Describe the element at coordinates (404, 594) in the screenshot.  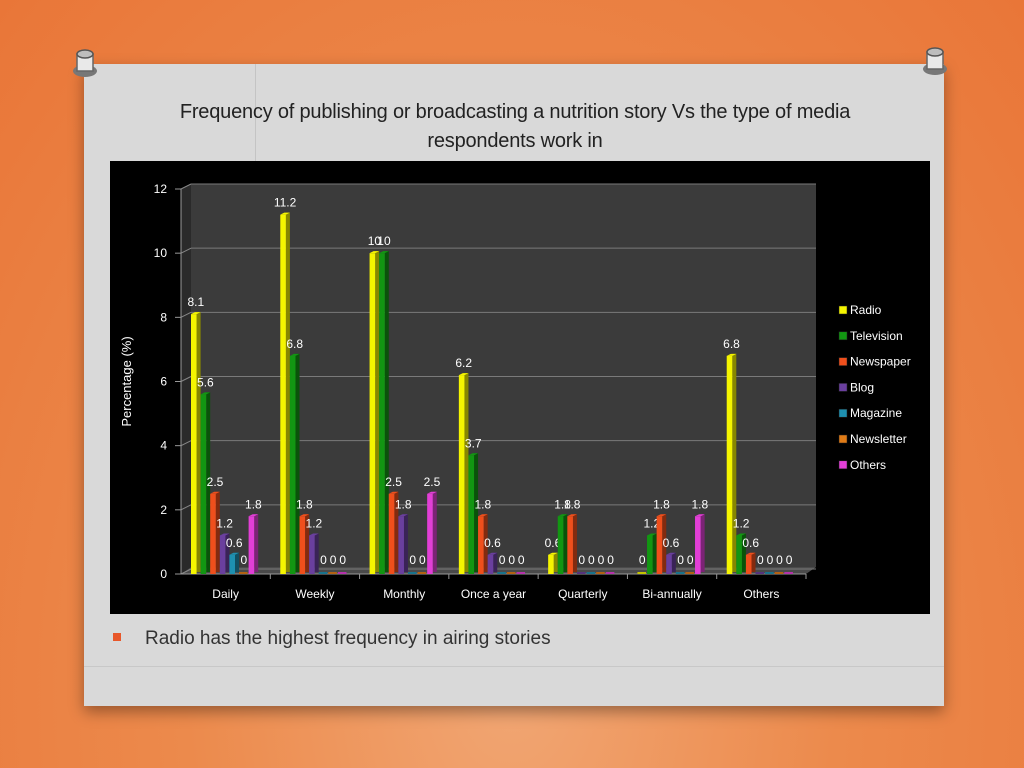
I see `x-category-label: Monthly` at that location.